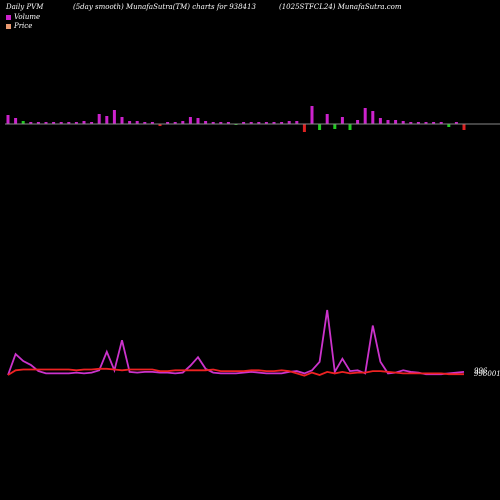 The height and width of the screenshot is (500, 500). I want to click on price-end-label: 996, so click(481, 371).